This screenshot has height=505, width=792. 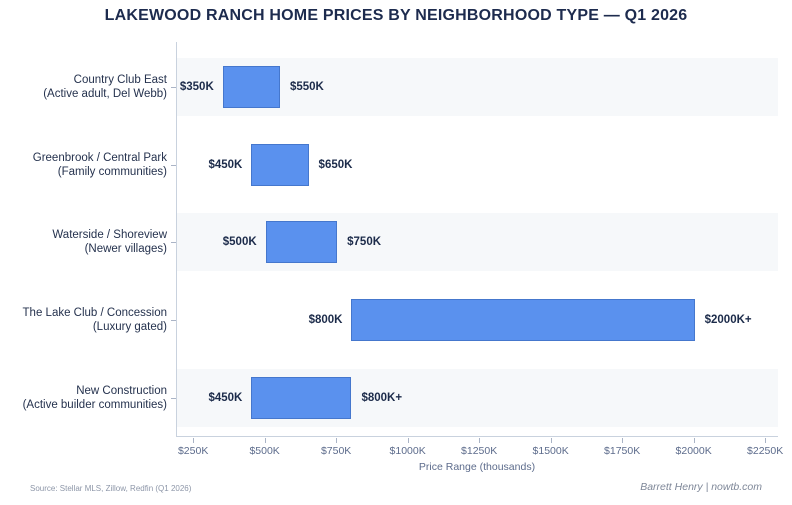 I want to click on y-axis-label: Waterside / Shoreview (Newer villages), so click(x=84, y=242).